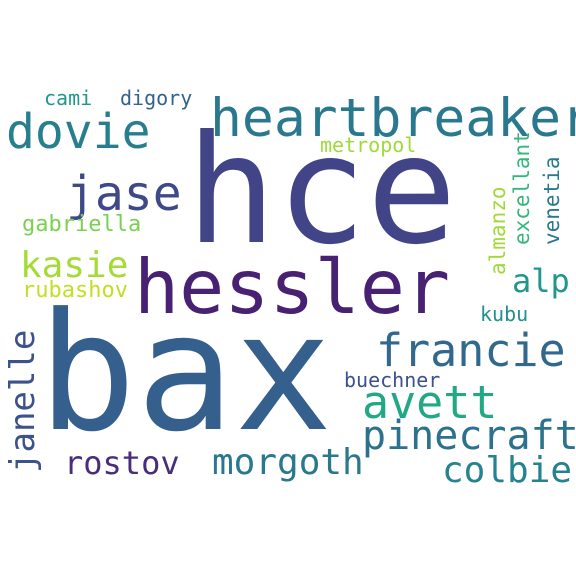  Describe the element at coordinates (82, 224) in the screenshot. I see `word-gabriella: gabriella` at that location.